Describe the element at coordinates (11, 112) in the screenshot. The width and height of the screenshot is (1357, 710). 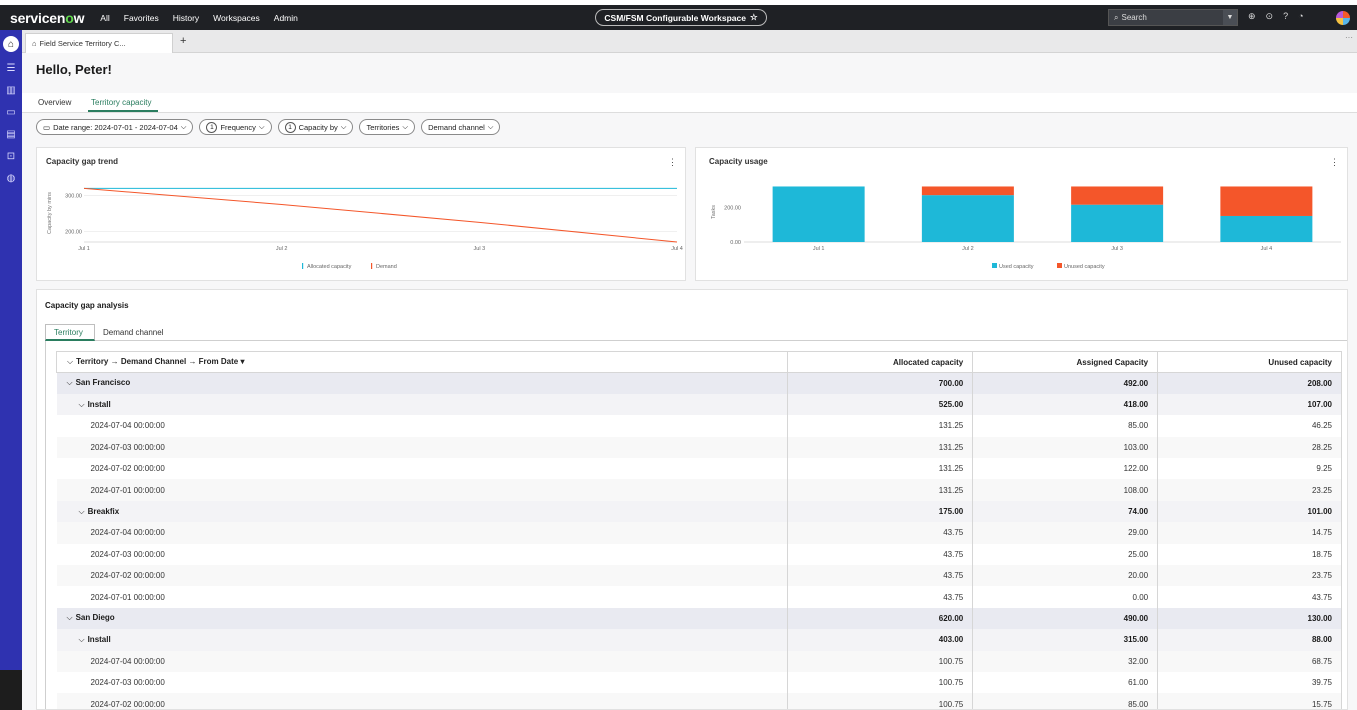
I see `inbox-icon: ▭` at that location.